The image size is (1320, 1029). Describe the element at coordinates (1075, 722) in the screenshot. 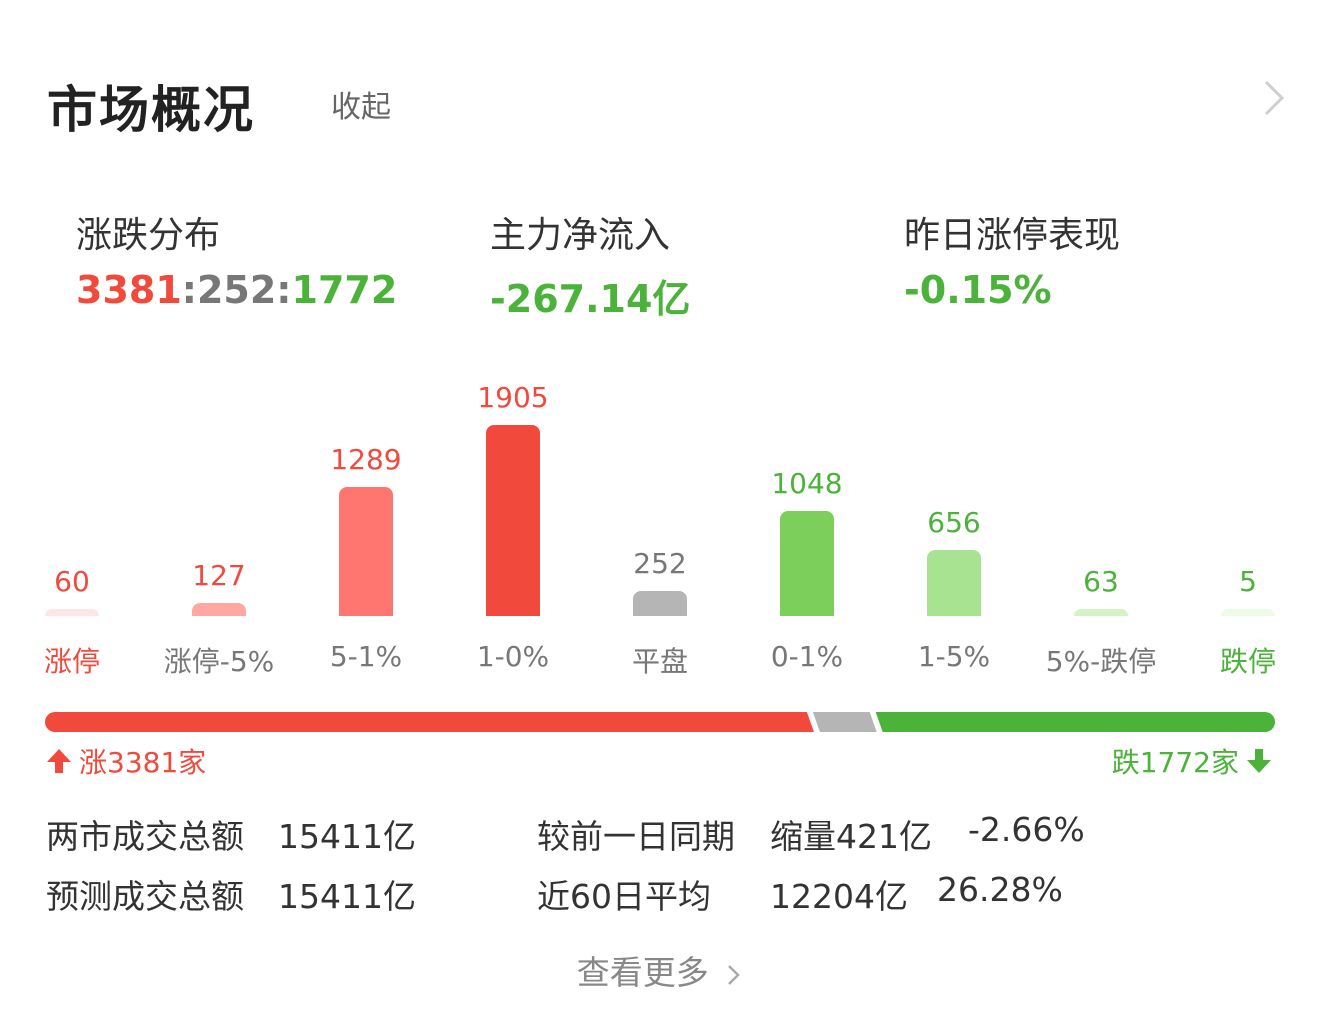

I see `ratio-down-segment` at that location.